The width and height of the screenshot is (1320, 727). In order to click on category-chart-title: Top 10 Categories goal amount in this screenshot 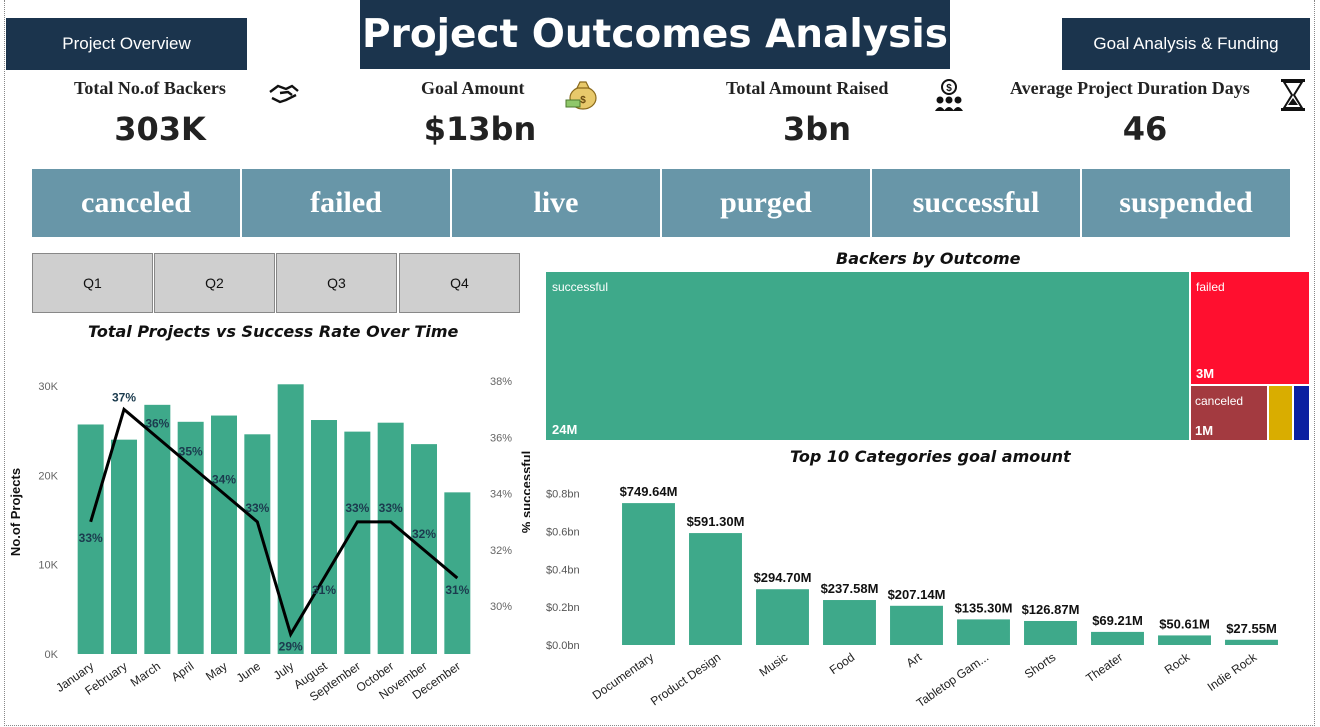, I will do `click(930, 456)`.